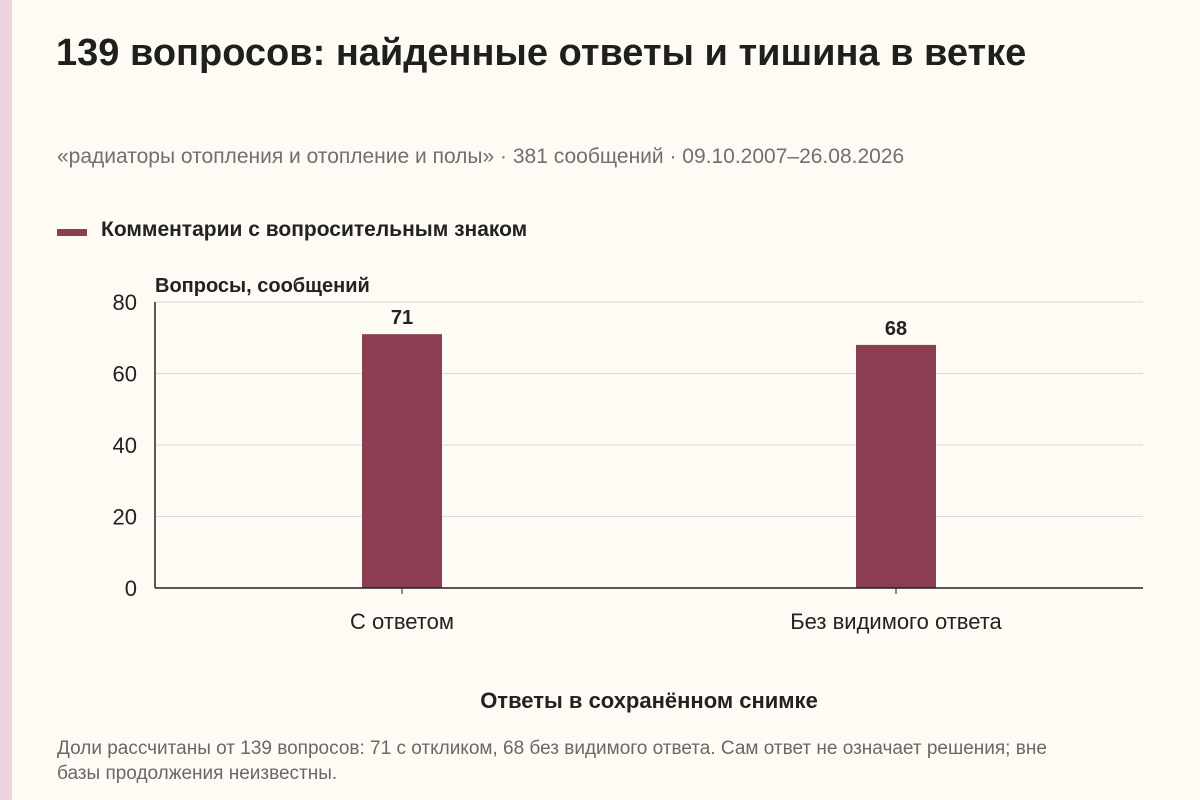  Describe the element at coordinates (125, 374) in the screenshot. I see `y-tick-label: 60` at that location.